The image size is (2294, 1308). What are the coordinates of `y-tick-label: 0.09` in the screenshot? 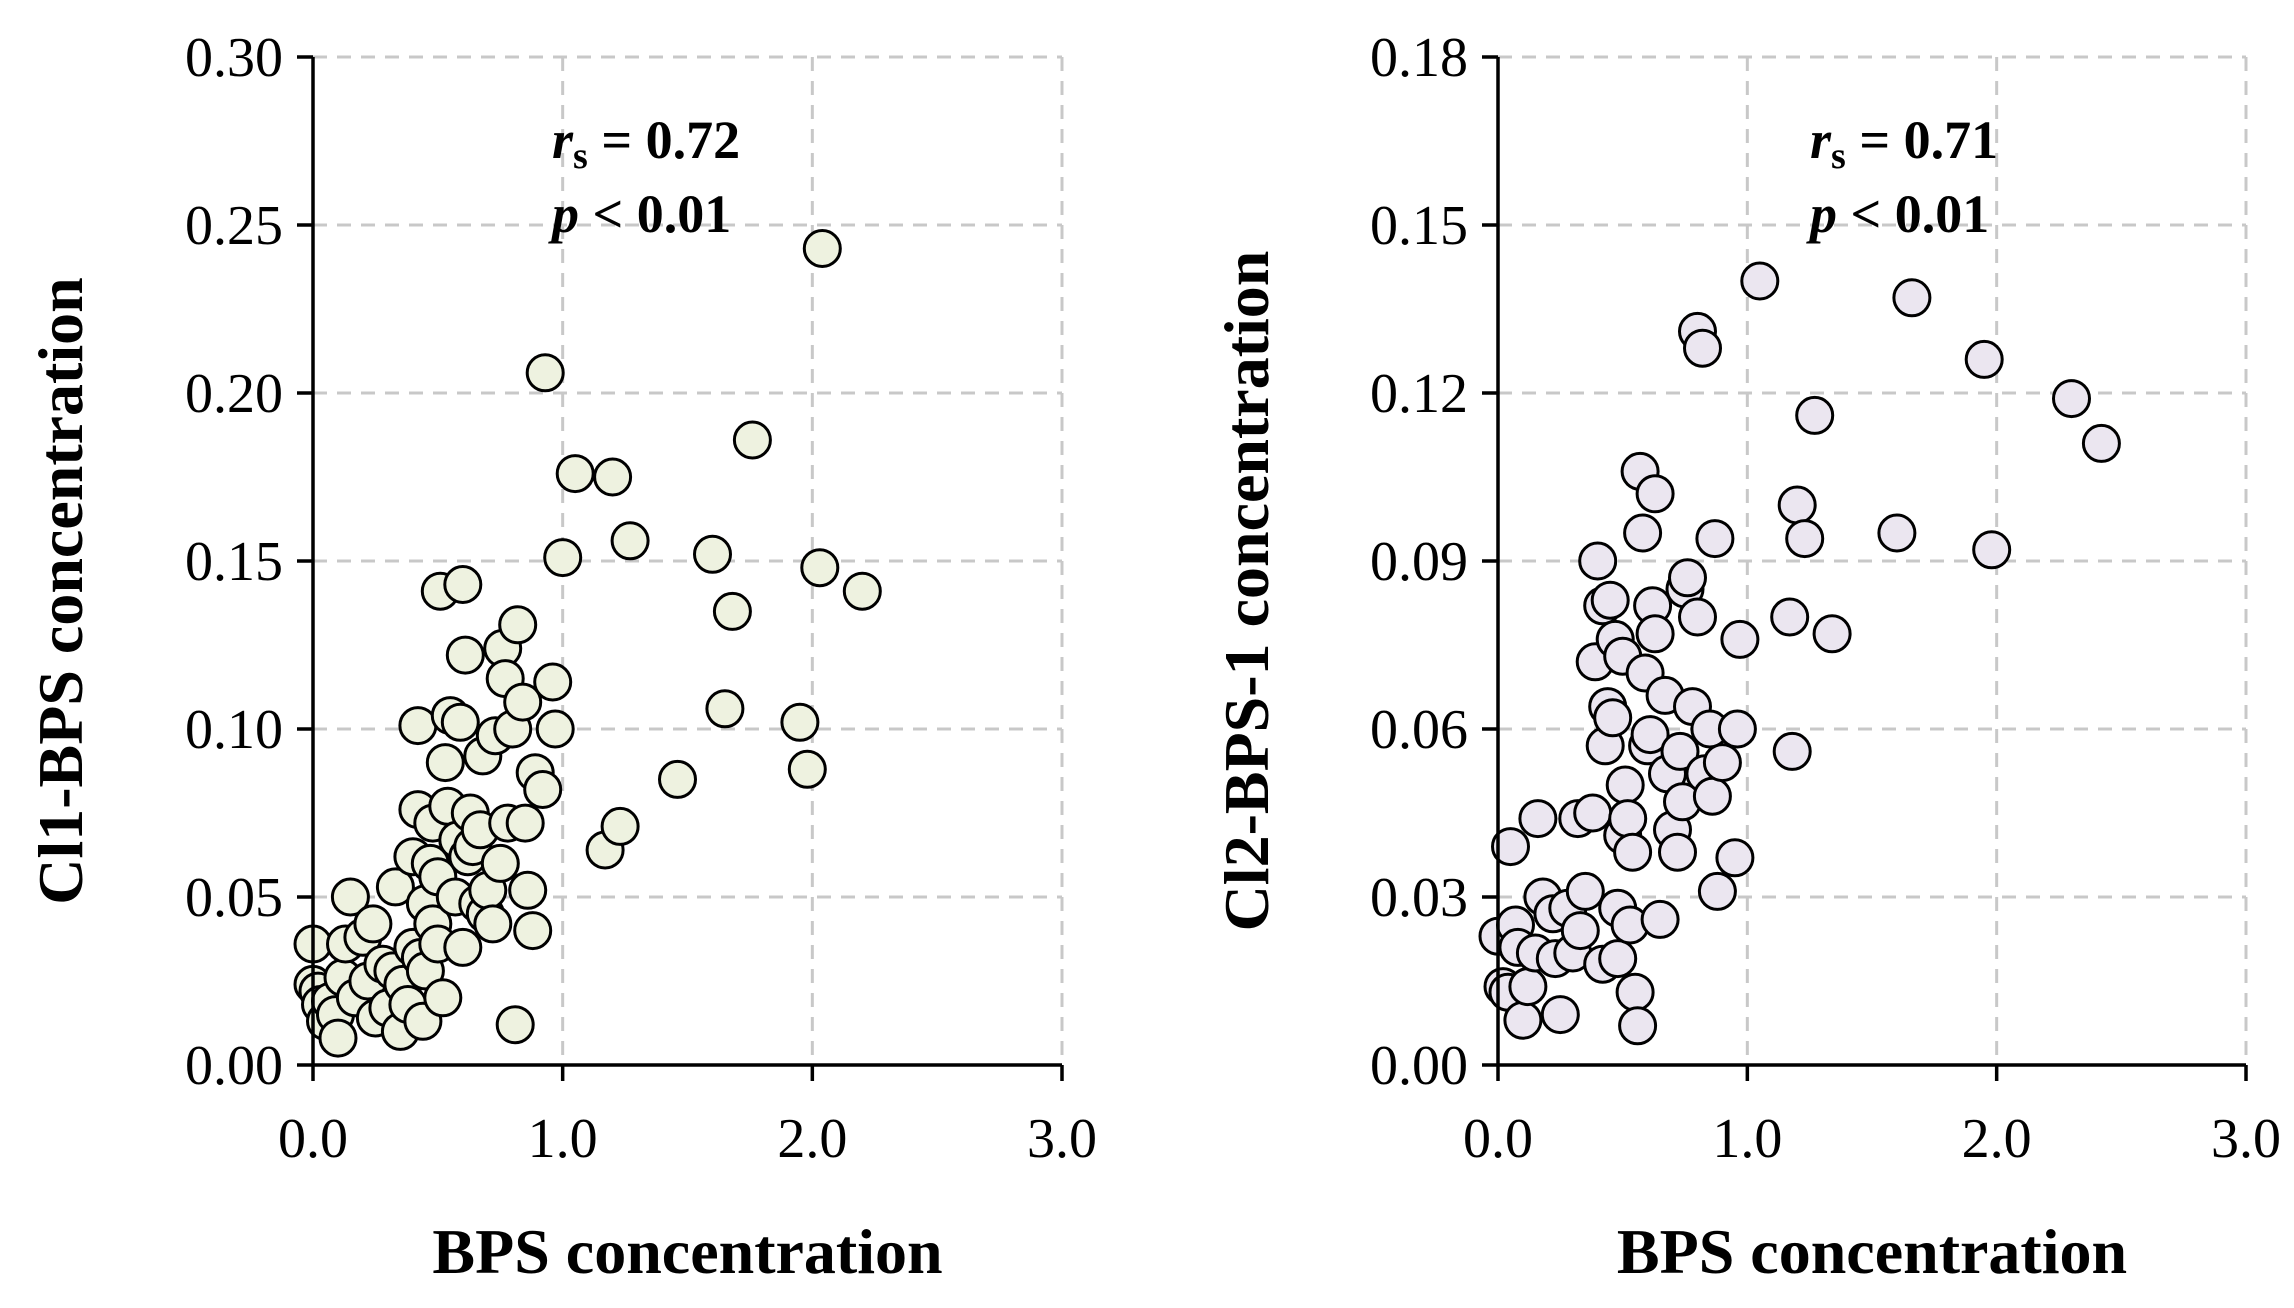 It's located at (1419, 562).